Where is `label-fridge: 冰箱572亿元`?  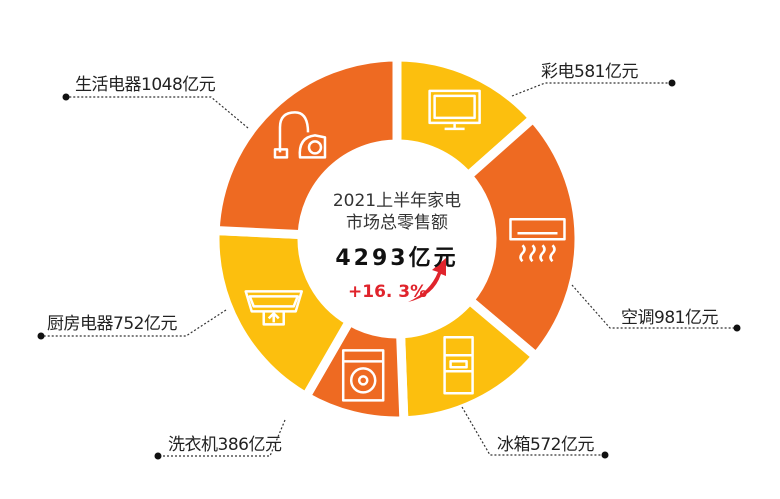 label-fridge: 冰箱572亿元 is located at coordinates (545, 445).